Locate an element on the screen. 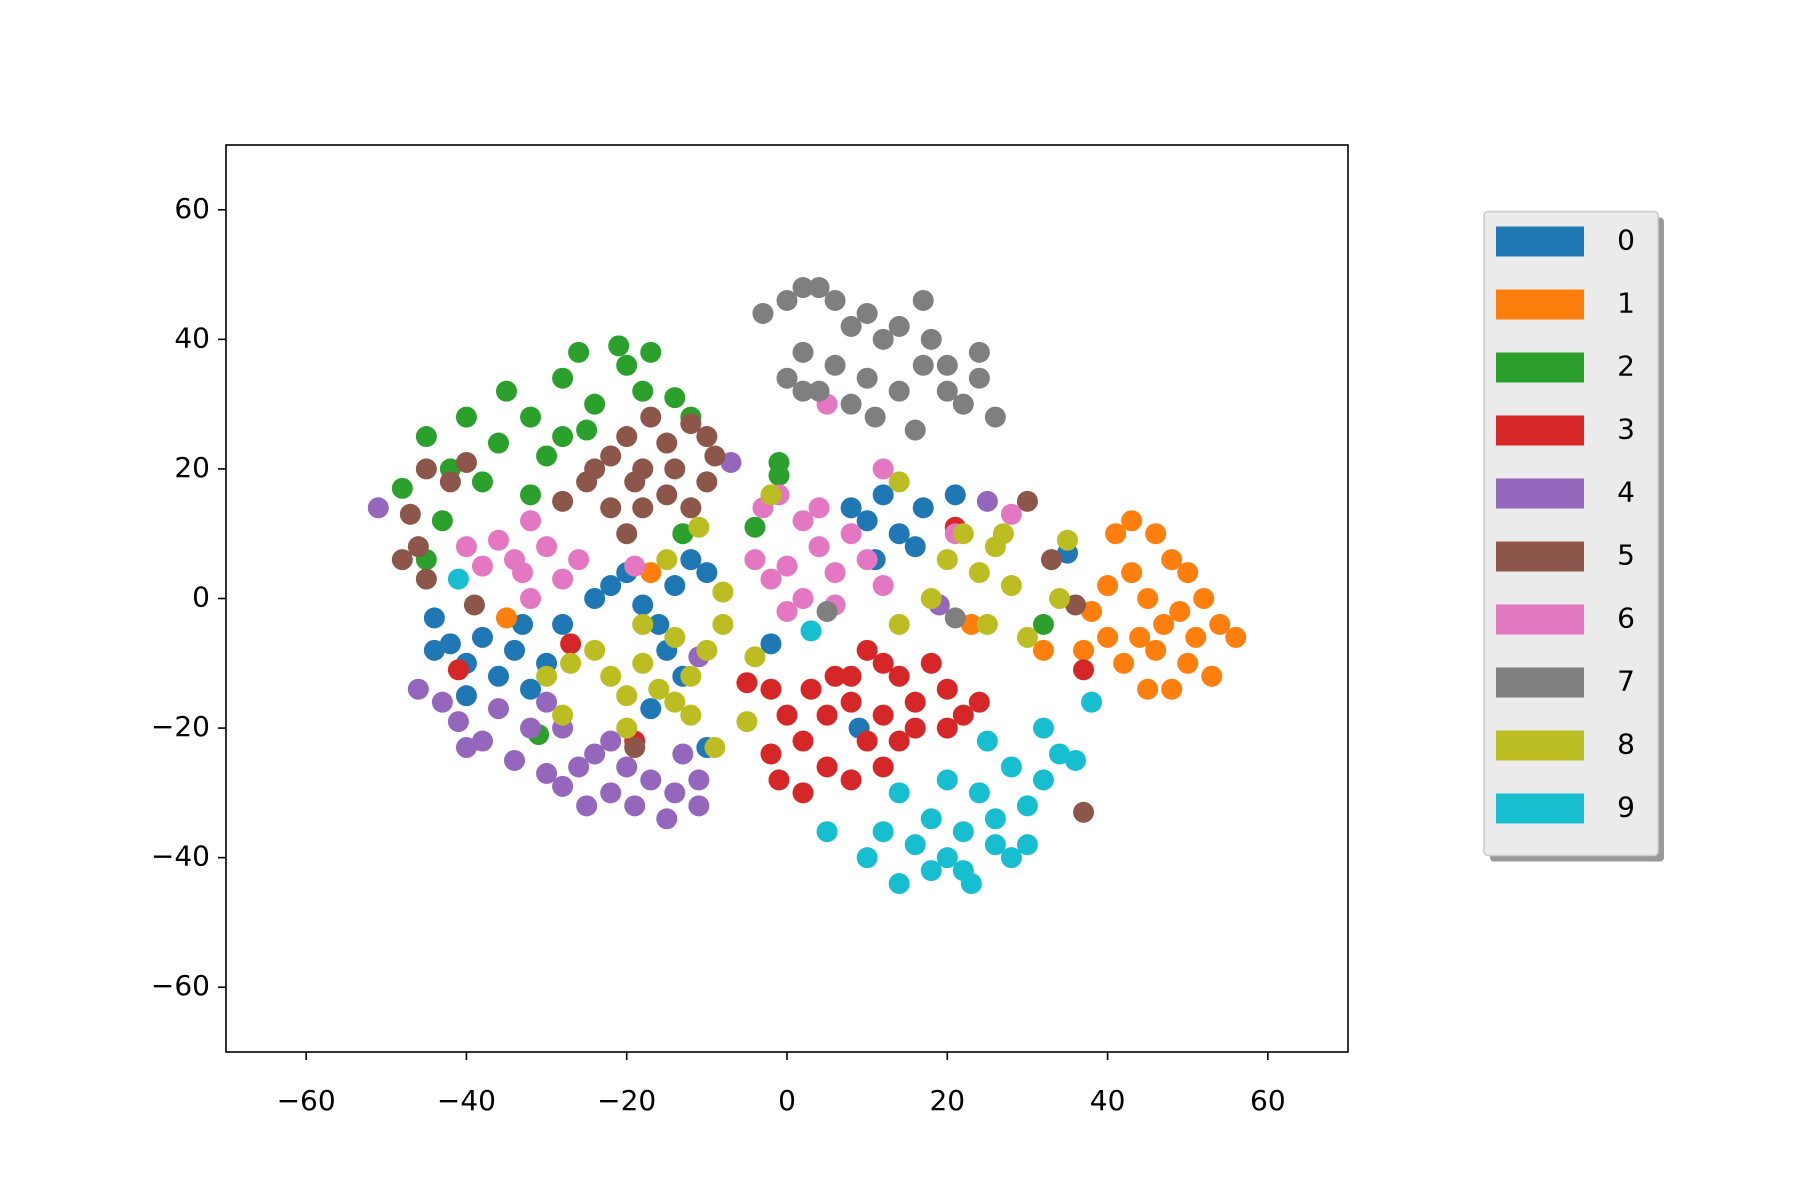 Image resolution: width=1800 pixels, height=1200 pixels. x-tick-label: 20 is located at coordinates (947, 1100).